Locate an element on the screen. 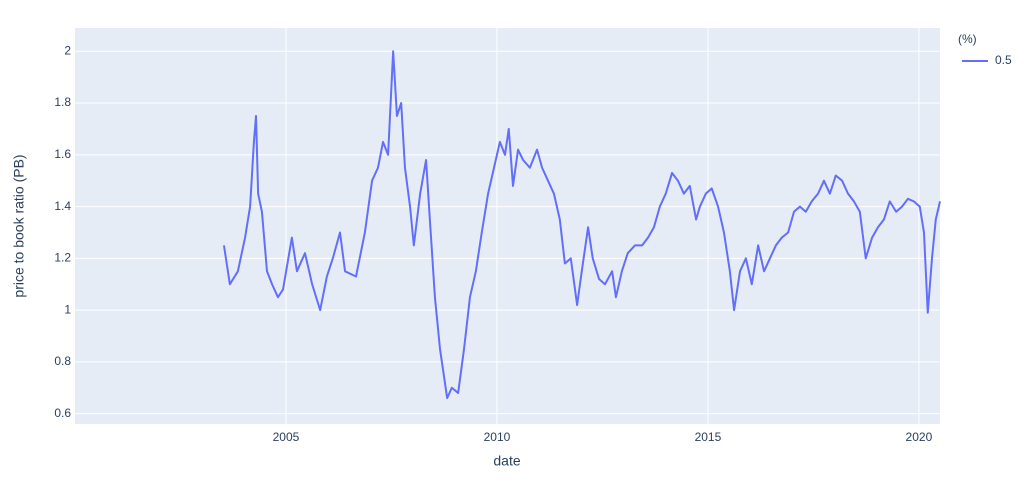 This screenshot has height=484, width=1024. y-tick-label: 1.4 is located at coordinates (62, 206).